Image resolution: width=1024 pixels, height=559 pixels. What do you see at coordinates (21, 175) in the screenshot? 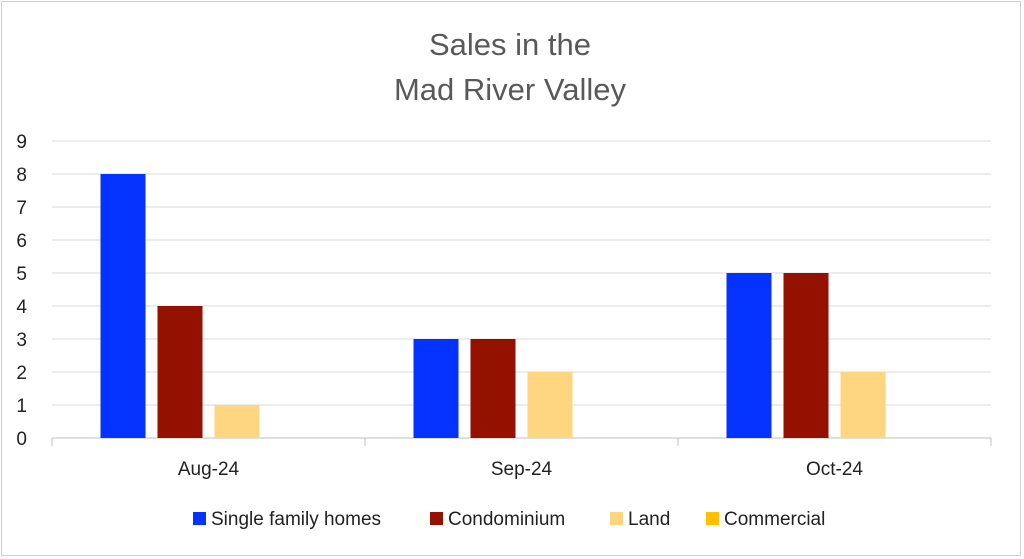
I see `y-tick-label: 8` at bounding box center [21, 175].